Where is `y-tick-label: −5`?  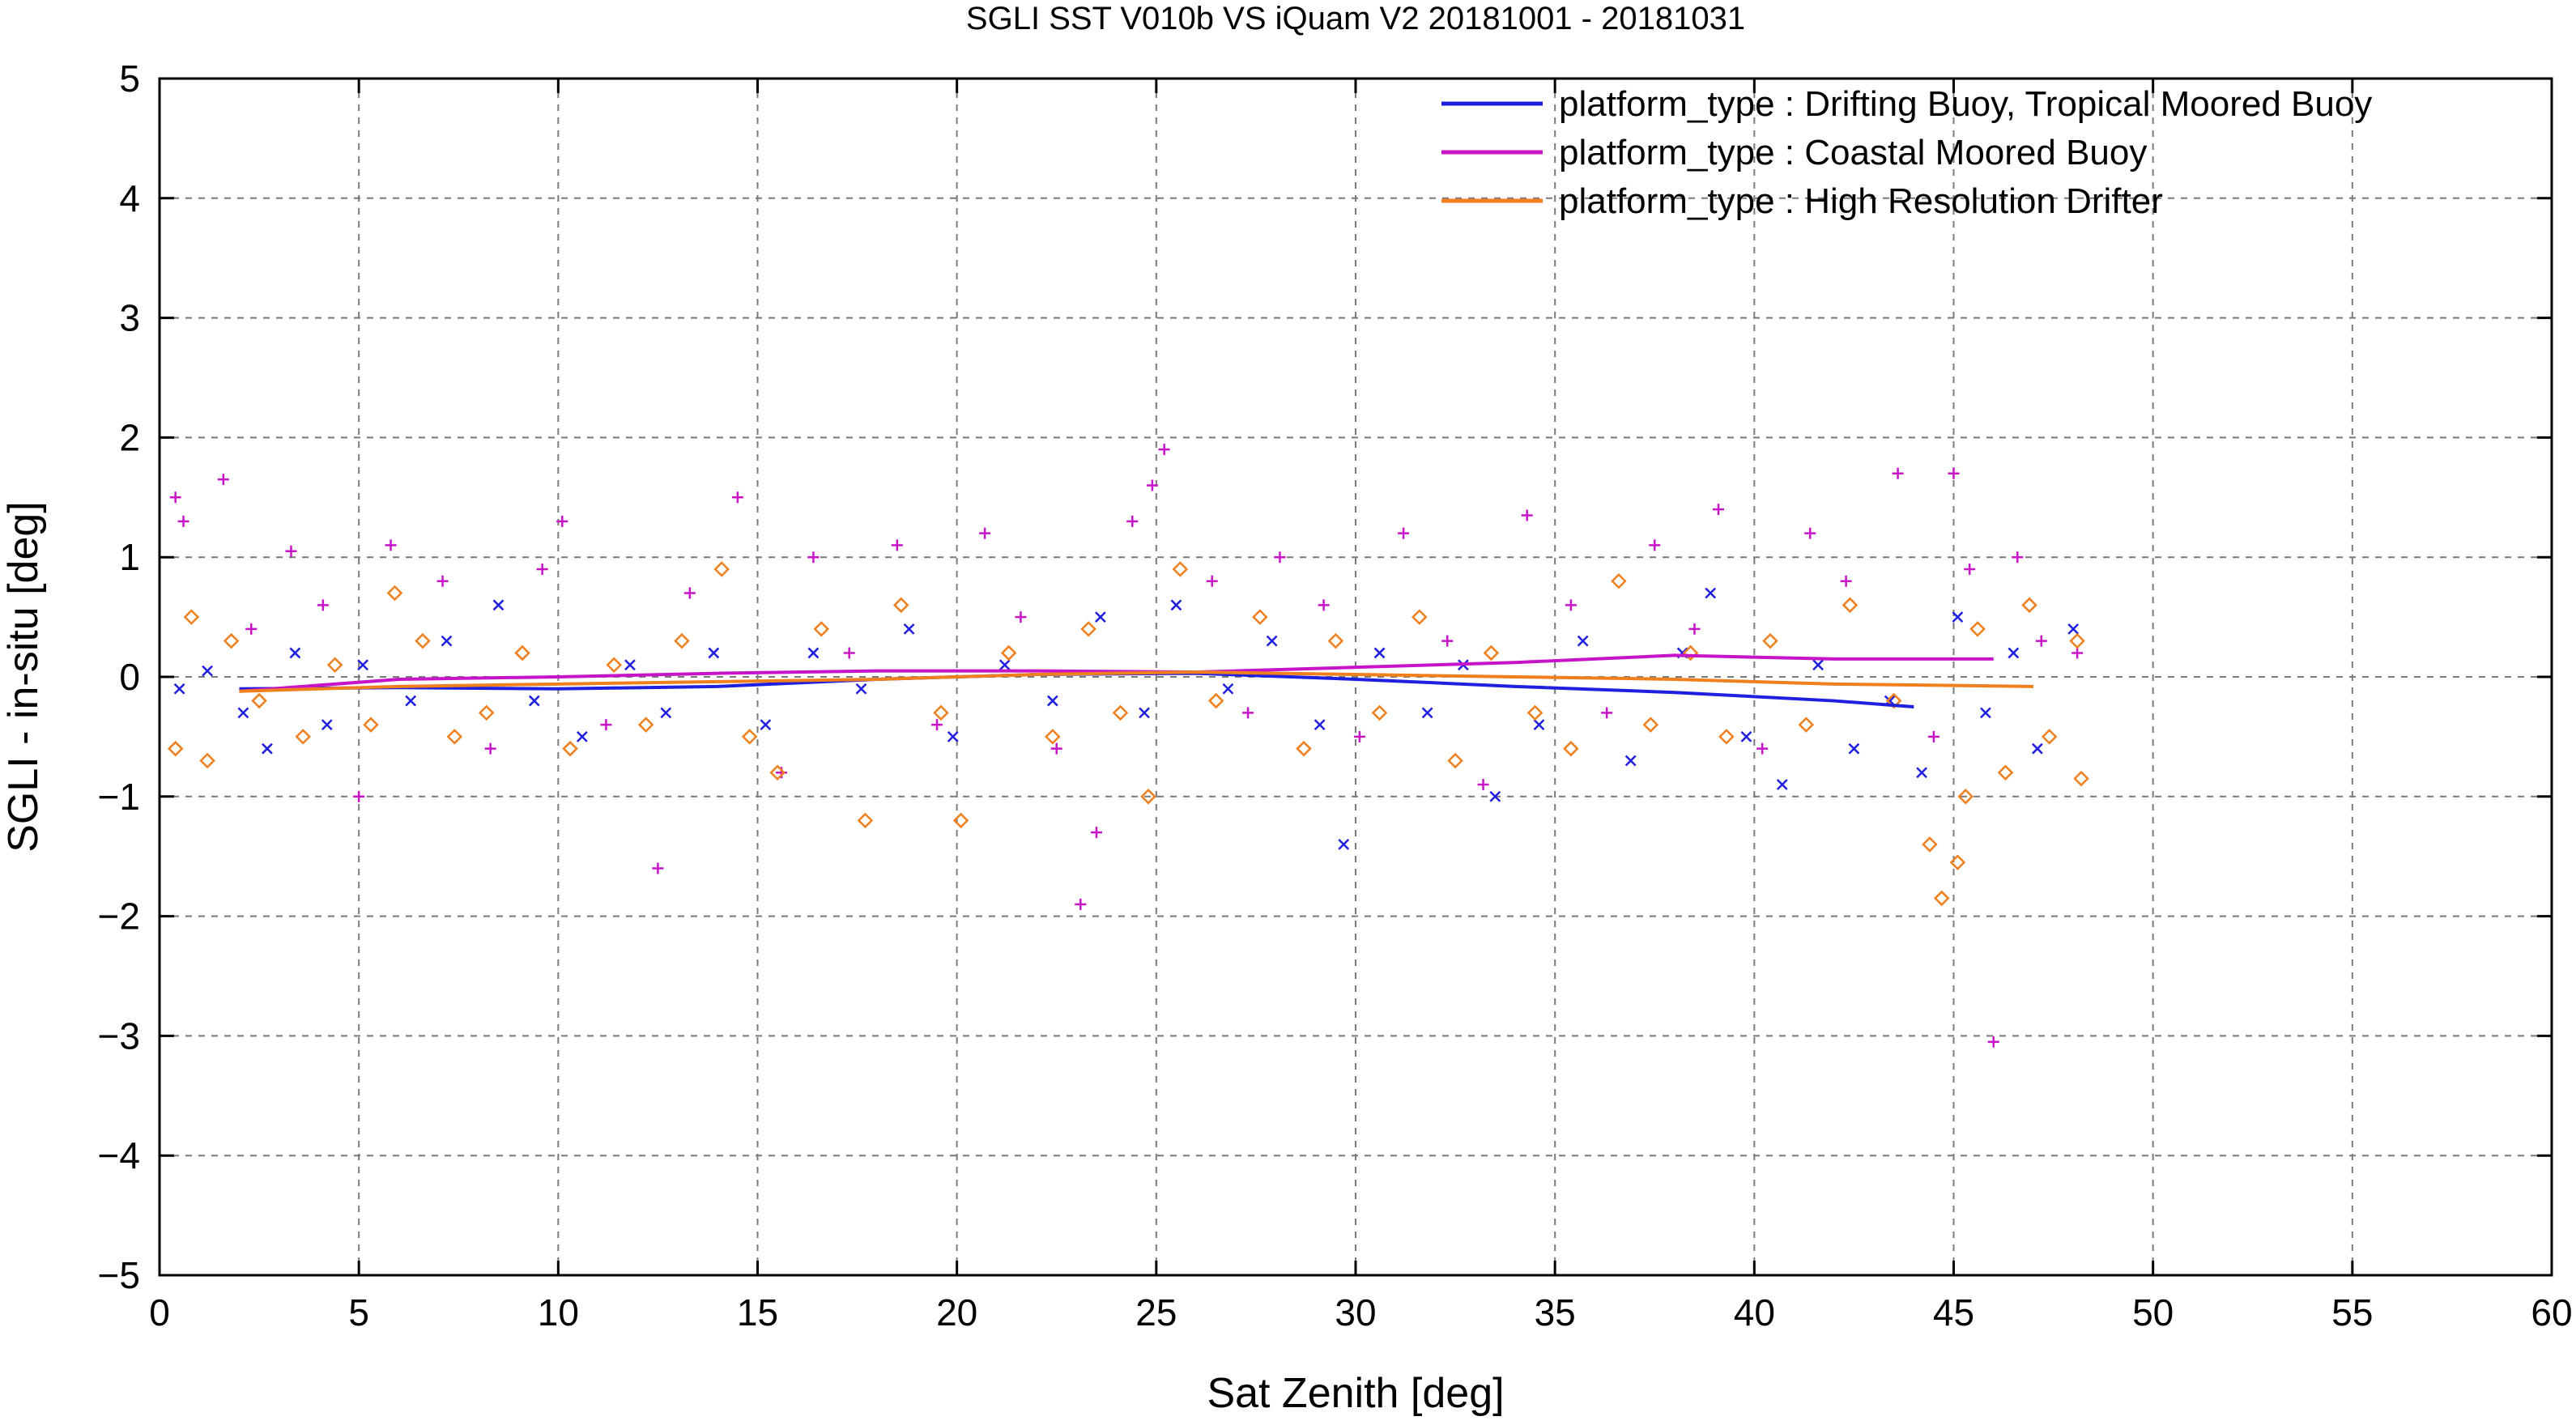 y-tick-label: −5 is located at coordinates (119, 1275).